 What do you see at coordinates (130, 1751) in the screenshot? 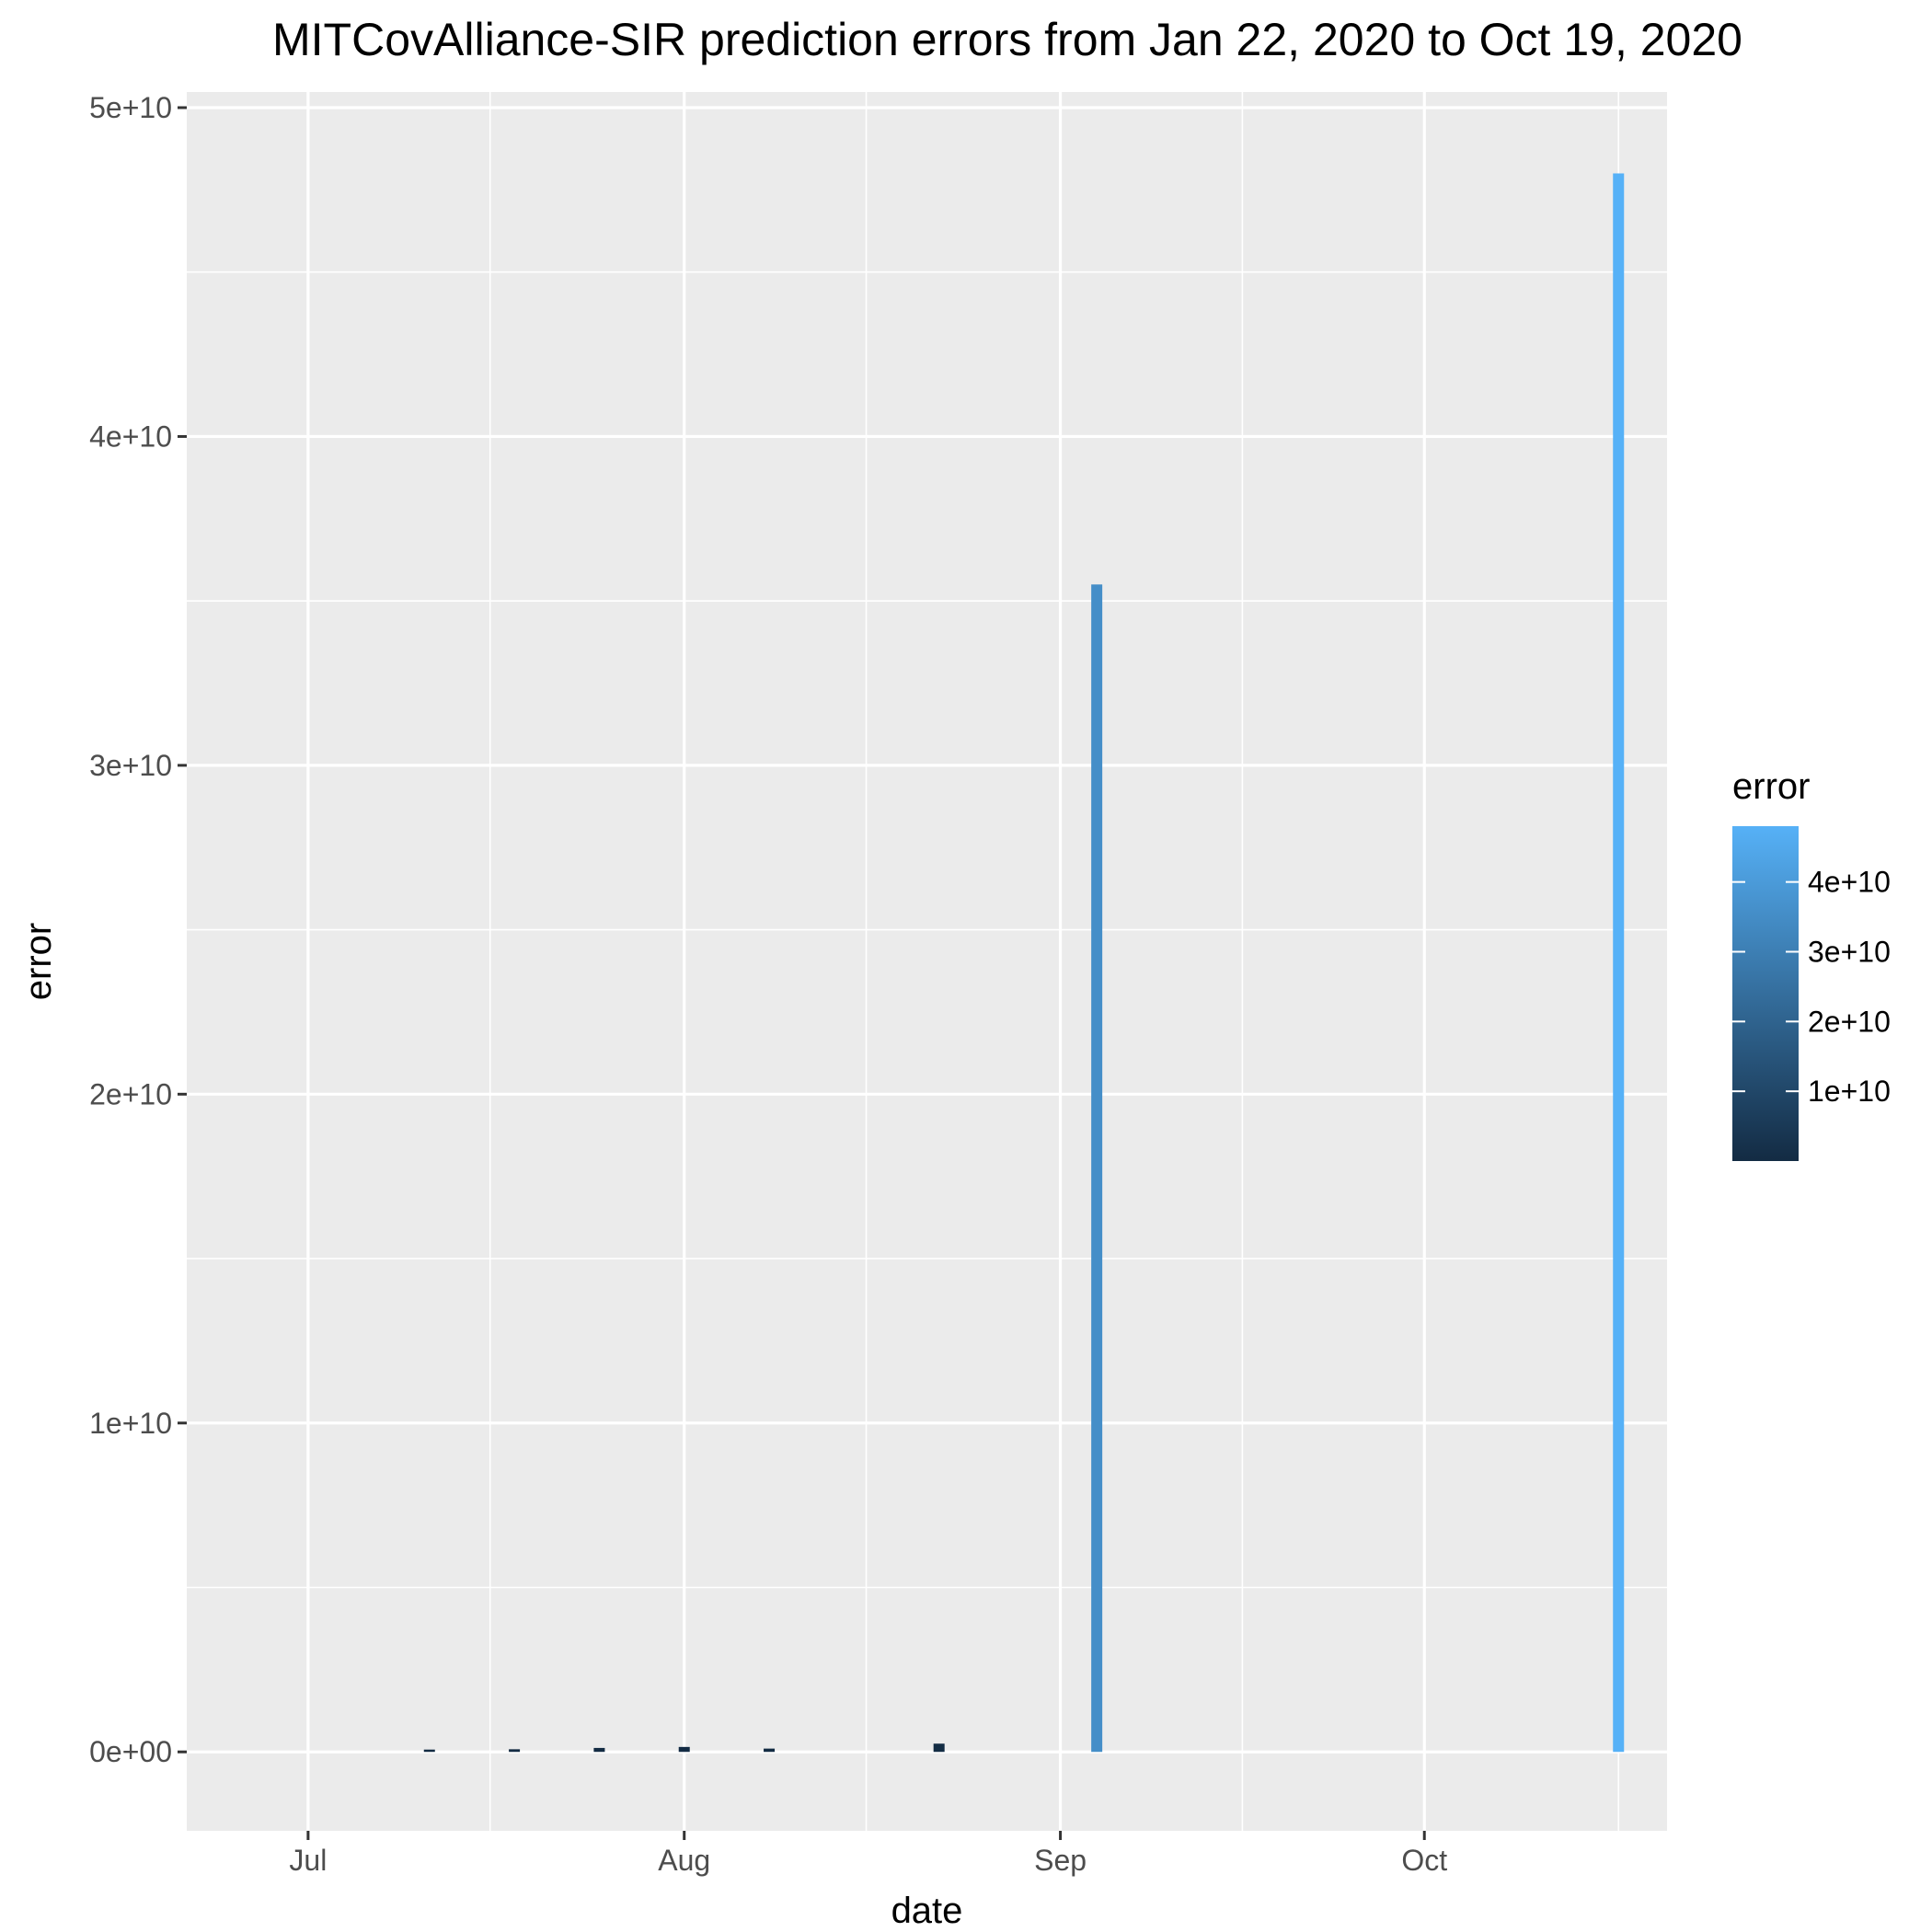
I see `y-tick-label: 0e+00` at bounding box center [130, 1751].